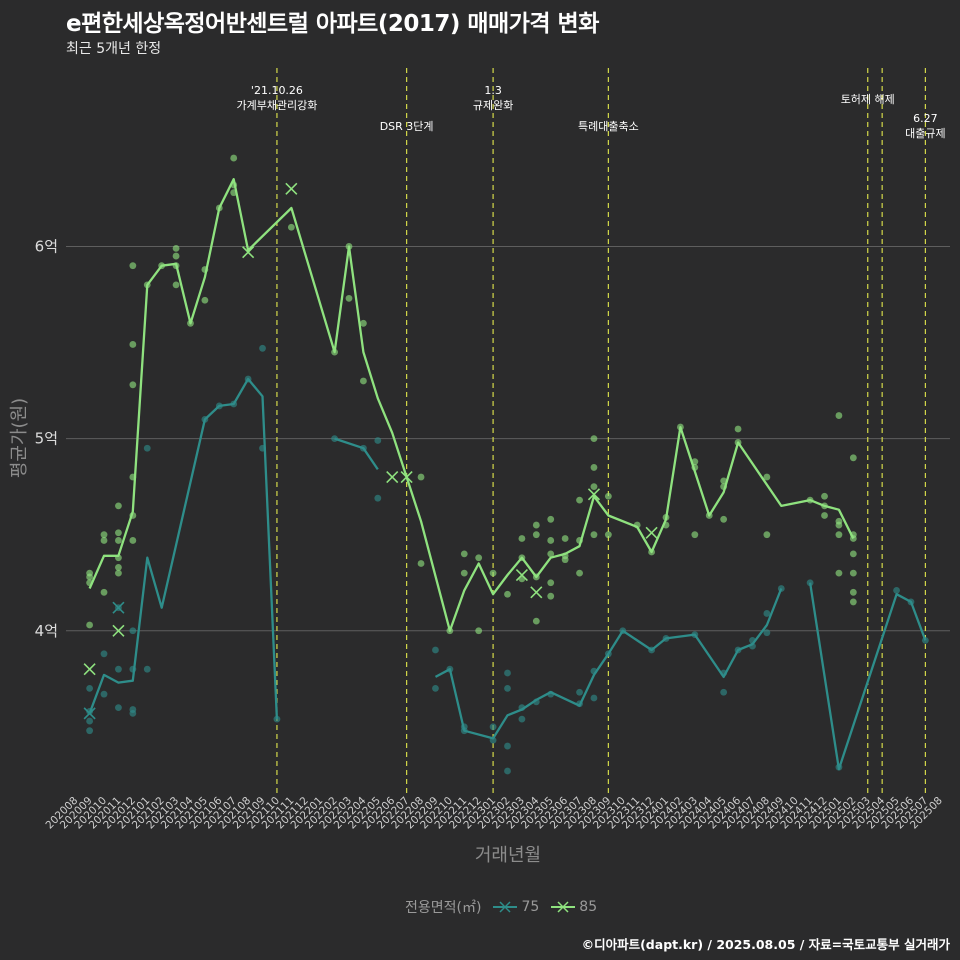  I want to click on legend-85-symbol-icon, so click(563, 907).